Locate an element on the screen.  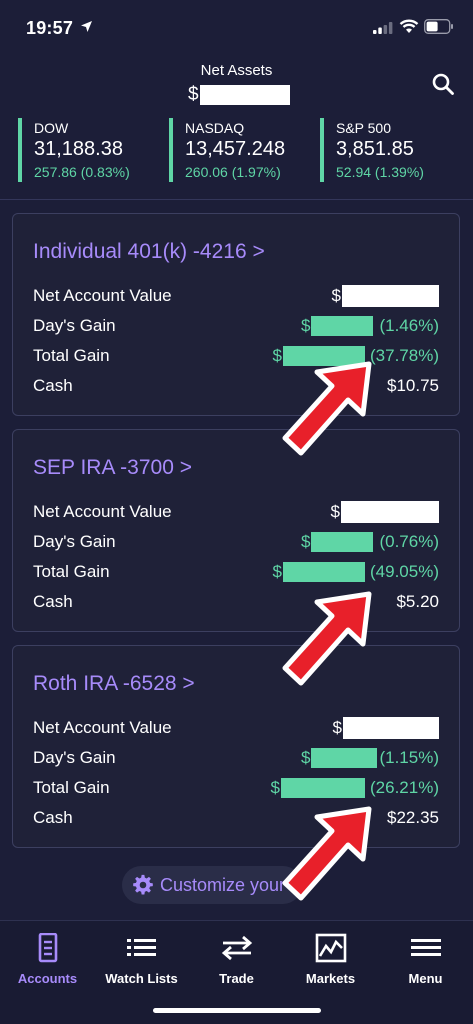
index-change: 52.94 (1.39%) is located at coordinates (380, 172).